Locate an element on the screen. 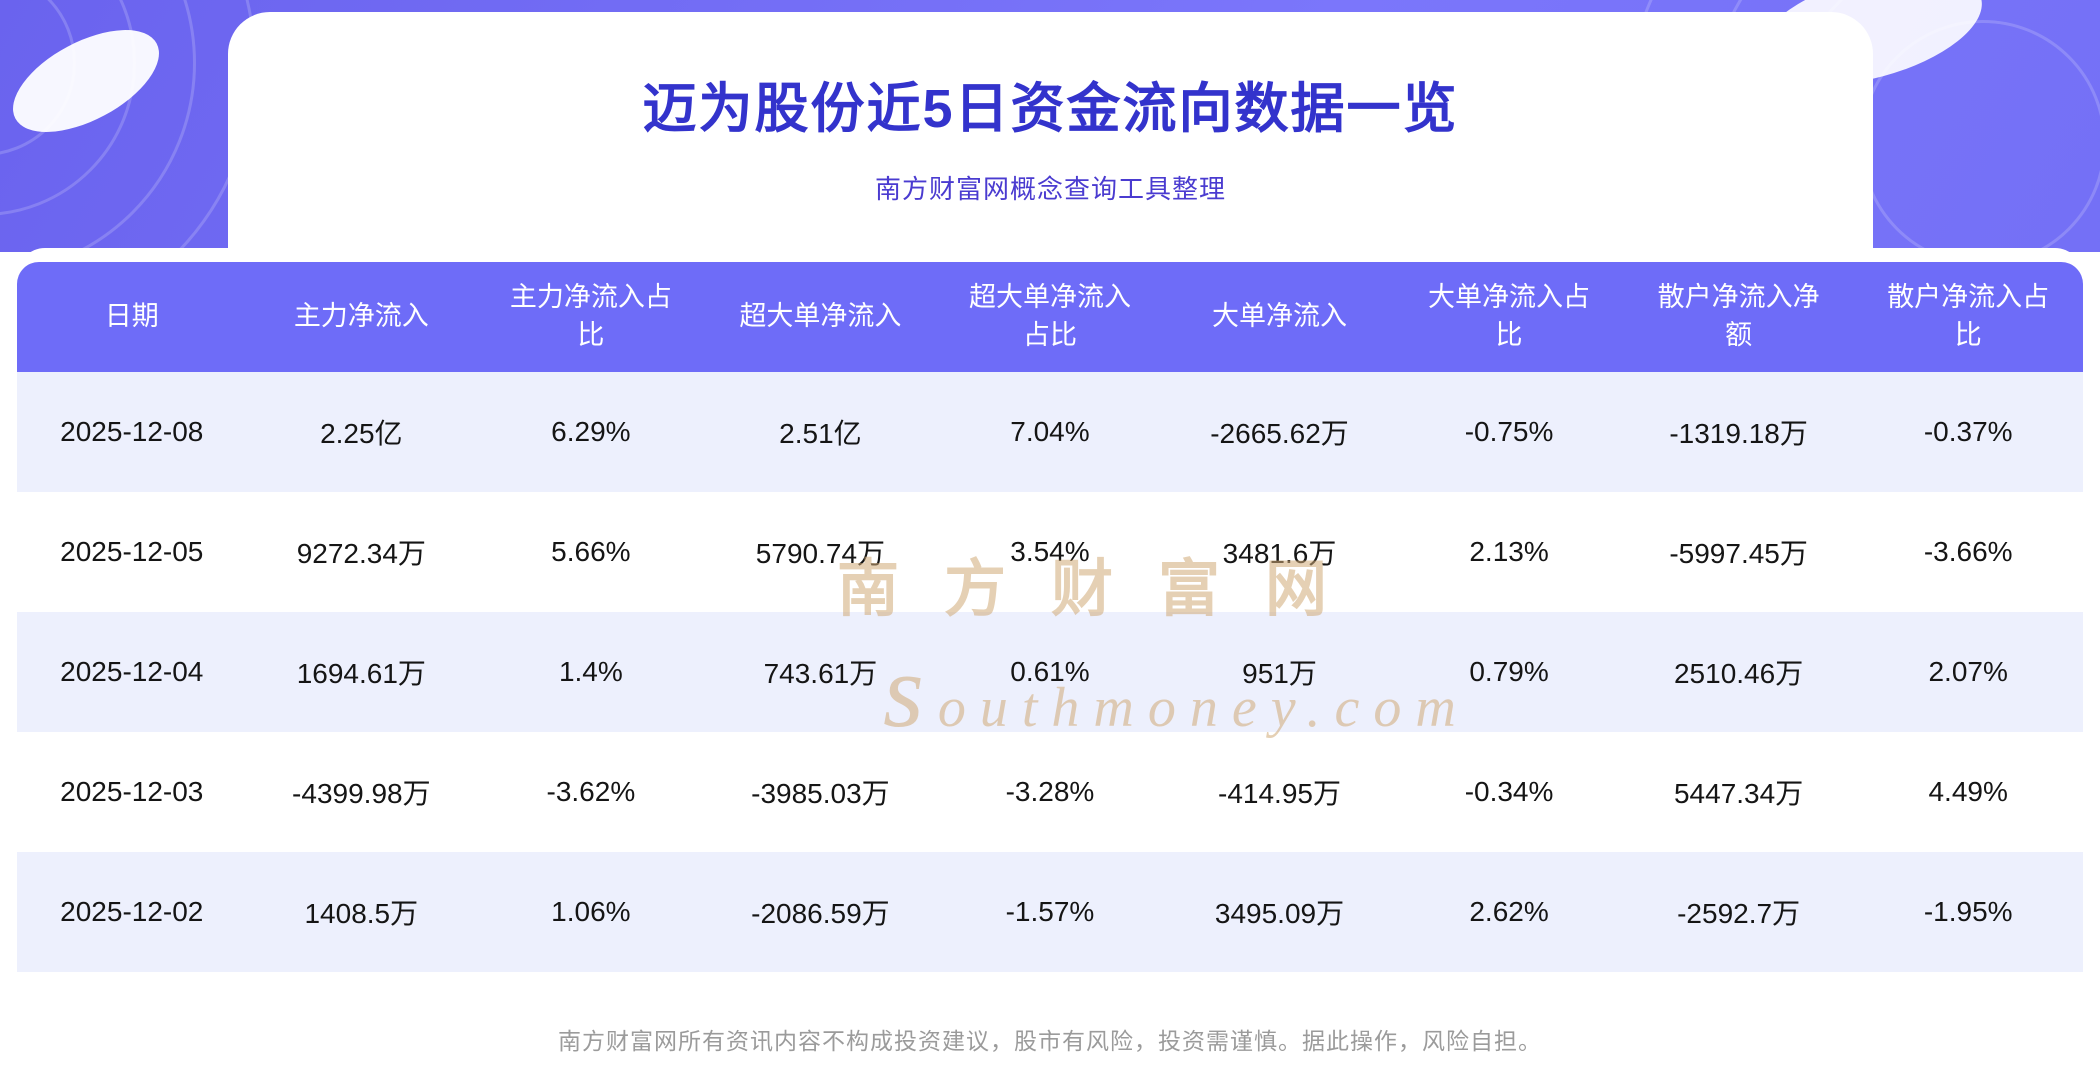 This screenshot has height=1088, width=2100. table-header-cell: 散户净流入净额 is located at coordinates (1738, 317).